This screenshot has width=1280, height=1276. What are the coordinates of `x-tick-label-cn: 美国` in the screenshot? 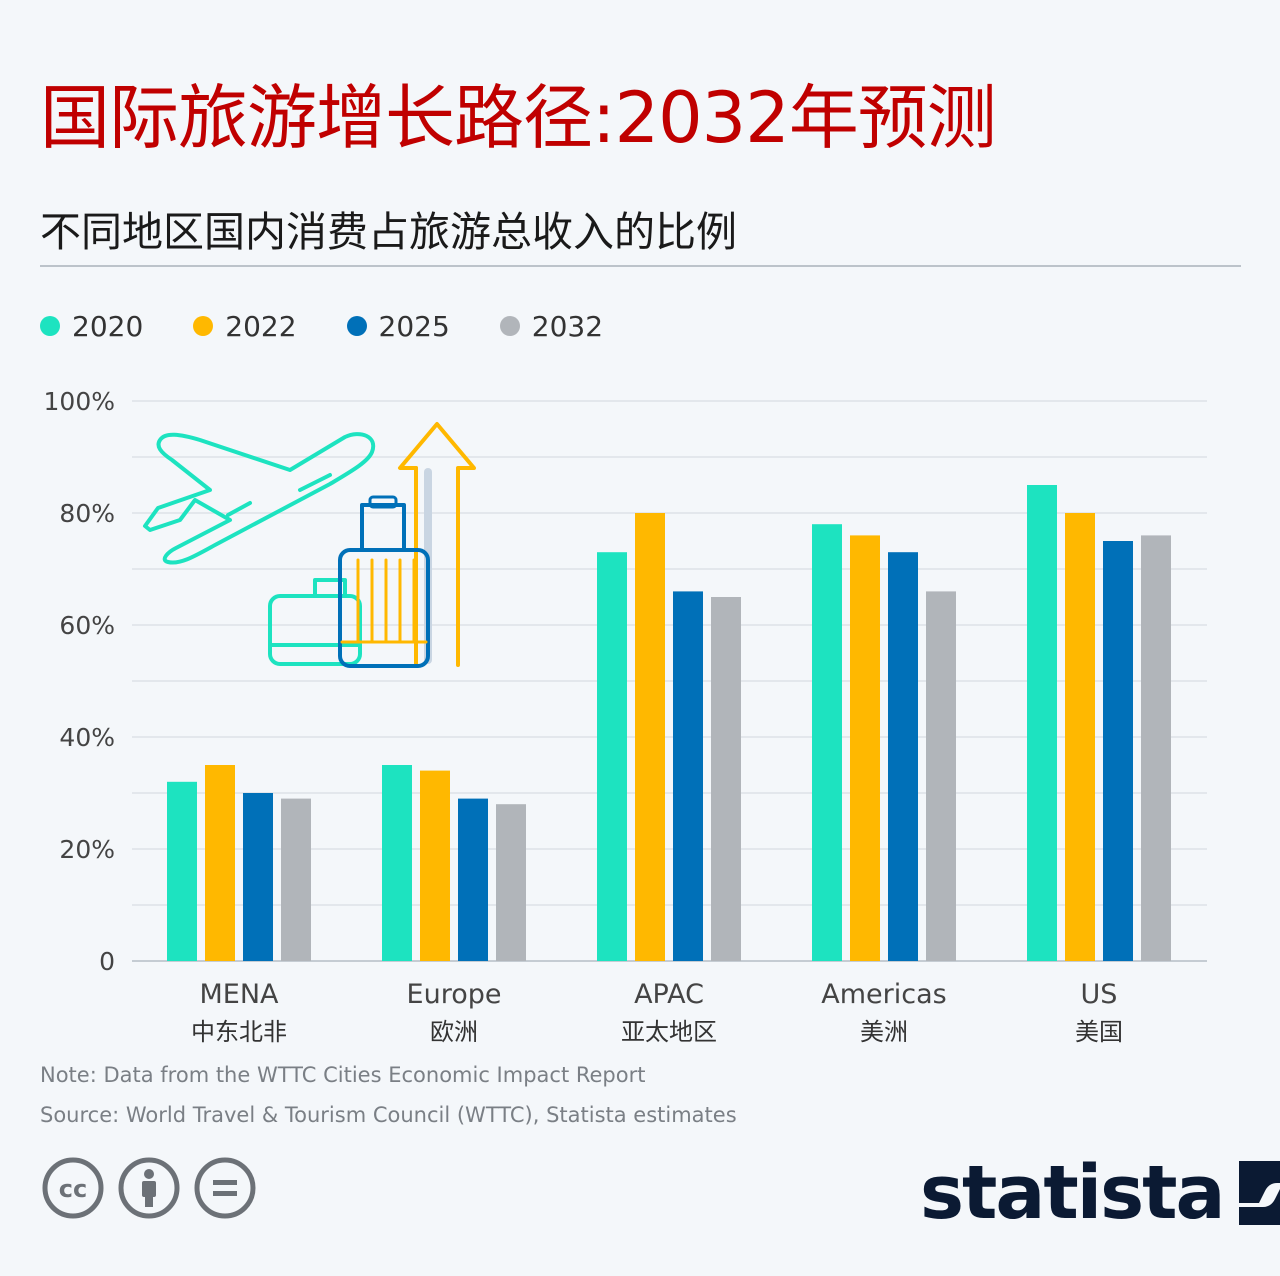 It's located at (1099, 1032).